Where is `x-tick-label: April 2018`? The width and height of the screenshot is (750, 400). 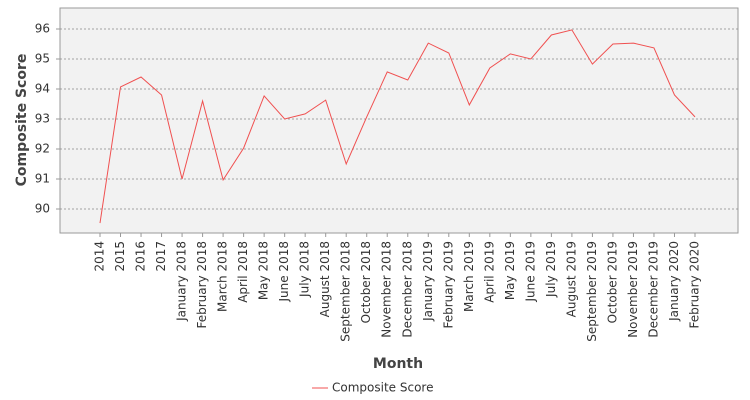
x-tick-label: April 2018 is located at coordinates (243, 272).